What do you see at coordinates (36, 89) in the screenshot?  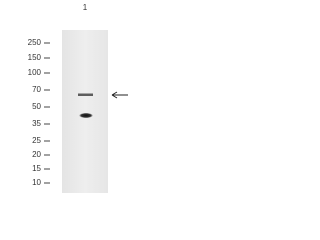 I see `marker-label: 70` at bounding box center [36, 89].